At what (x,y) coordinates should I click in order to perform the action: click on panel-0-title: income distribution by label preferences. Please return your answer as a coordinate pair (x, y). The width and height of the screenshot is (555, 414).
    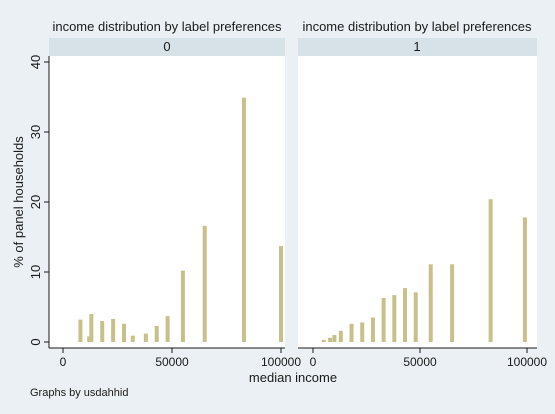
    Looking at the image, I should click on (167, 26).